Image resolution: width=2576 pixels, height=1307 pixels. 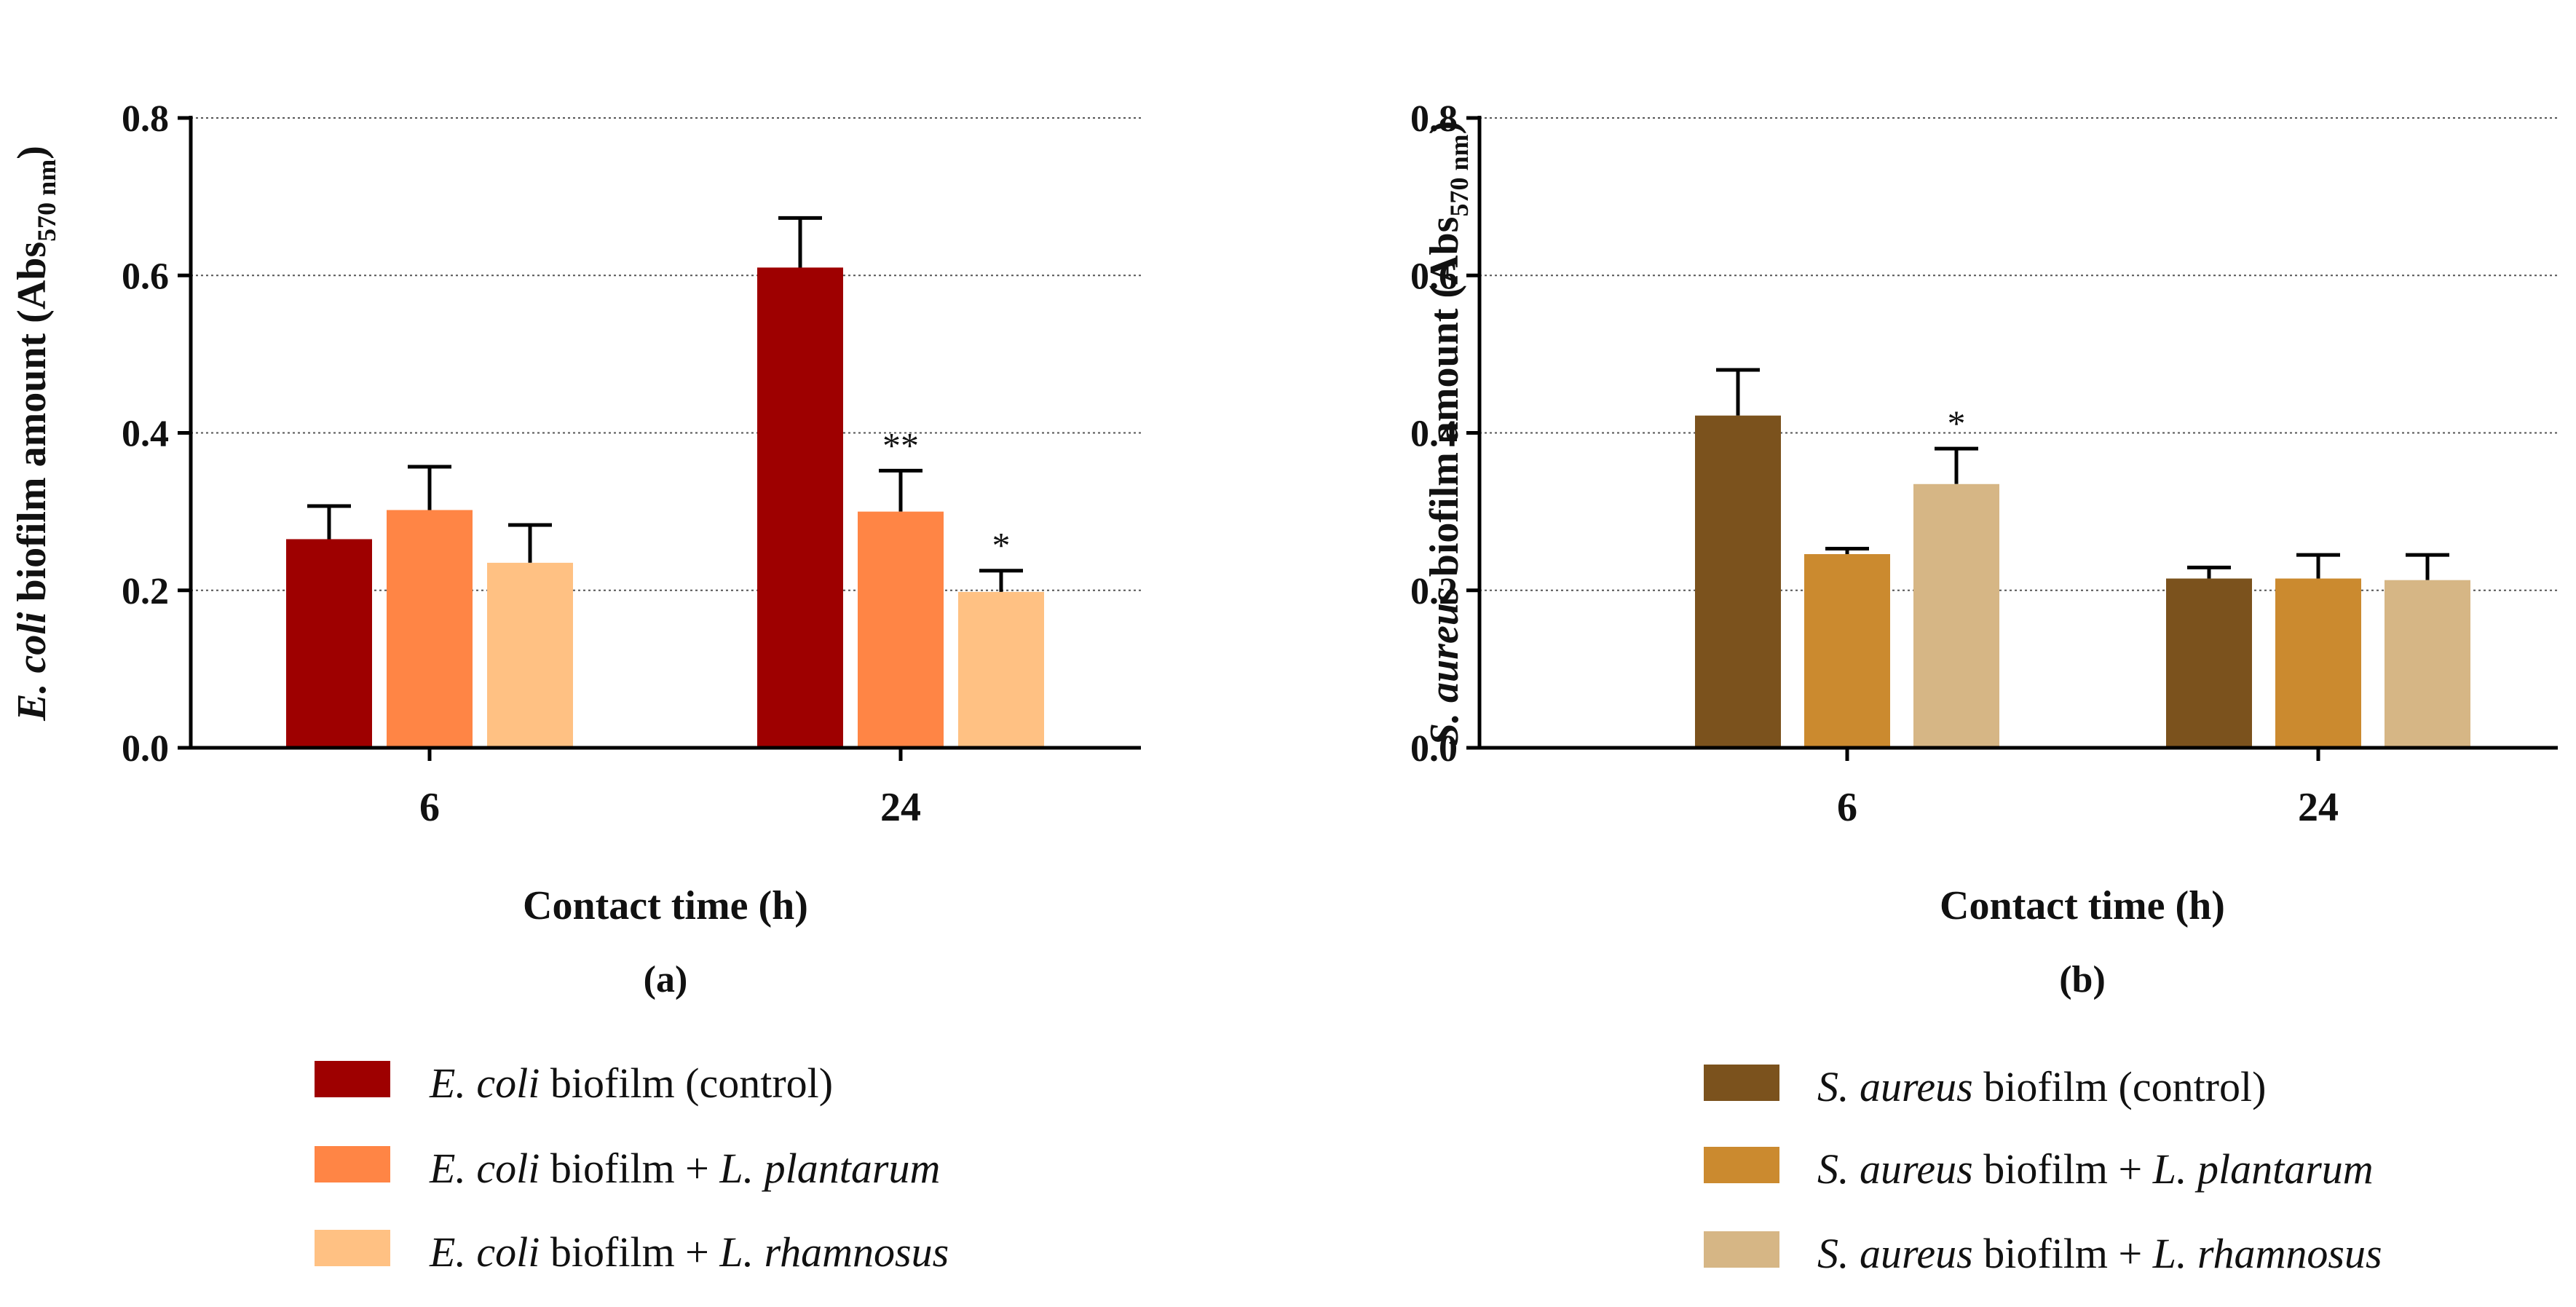 I want to click on y-axis-title: S. aureus biofilm amount (Abs570 nm), so click(x=1448, y=433).